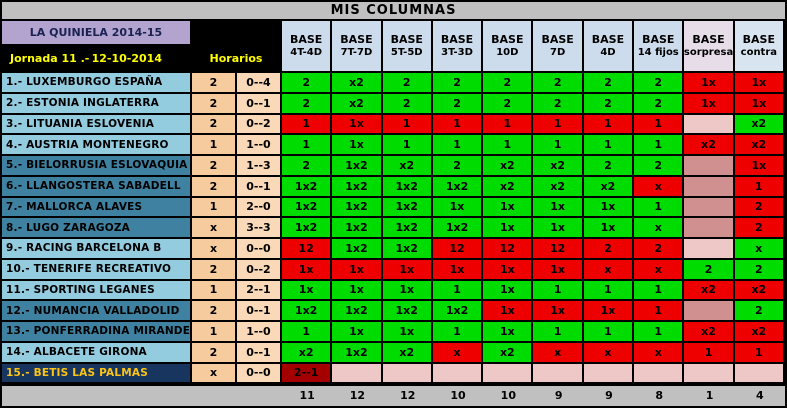  What do you see at coordinates (97, 332) in the screenshot?
I see `match-name-cell: 13.- PONFERRADINA MIRANDES` at bounding box center [97, 332].